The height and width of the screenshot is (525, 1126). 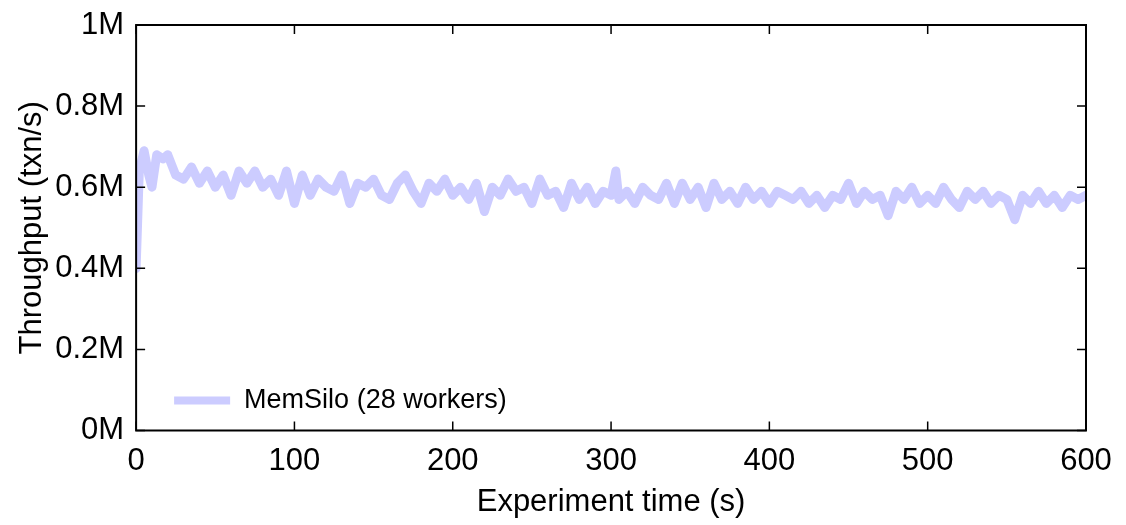 What do you see at coordinates (31, 228) in the screenshot?
I see `y-axis-title: Throughput (txn/s)` at bounding box center [31, 228].